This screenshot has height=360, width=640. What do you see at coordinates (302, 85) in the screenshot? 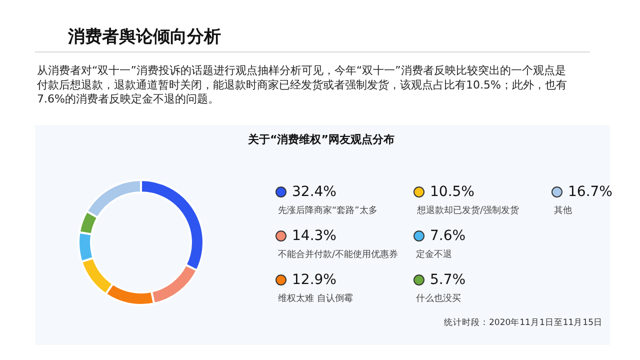
I see `chart-subtitle: 从消费者对“双十一”消费投诉的话题进行观点抽样分析可见，今年“双十一”消费者反映比较突出的一个观点是付款后想退款，退款通道暂时关闭，能退款时商家已经发货或者强制发货，该观点占比有10.5%；此外，也有7.6%的消费者反映定金不退的问题。` at bounding box center [302, 85].